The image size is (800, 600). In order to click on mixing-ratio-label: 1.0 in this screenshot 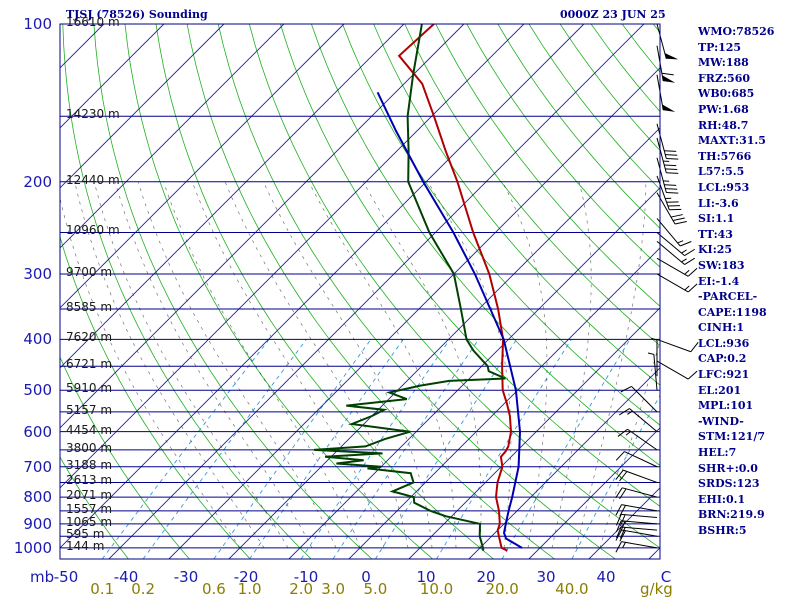, I will do `click(249, 589)`.